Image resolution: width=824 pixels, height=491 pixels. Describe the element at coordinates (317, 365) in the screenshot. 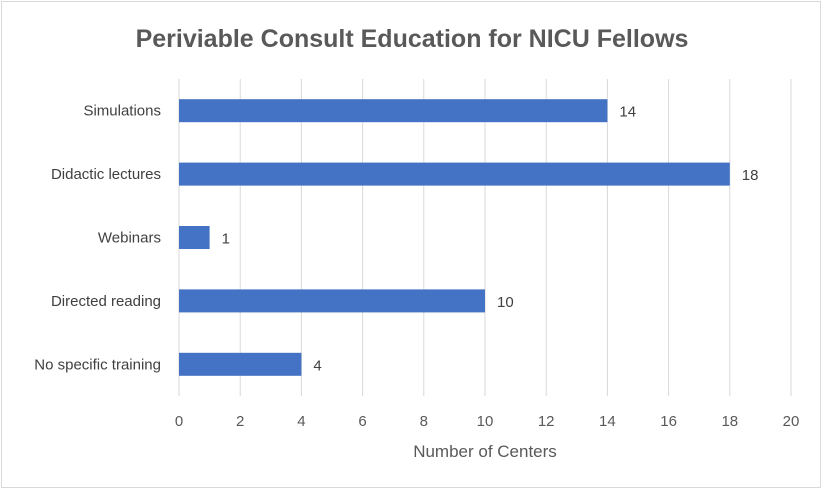

I see `data-label: 4` at that location.